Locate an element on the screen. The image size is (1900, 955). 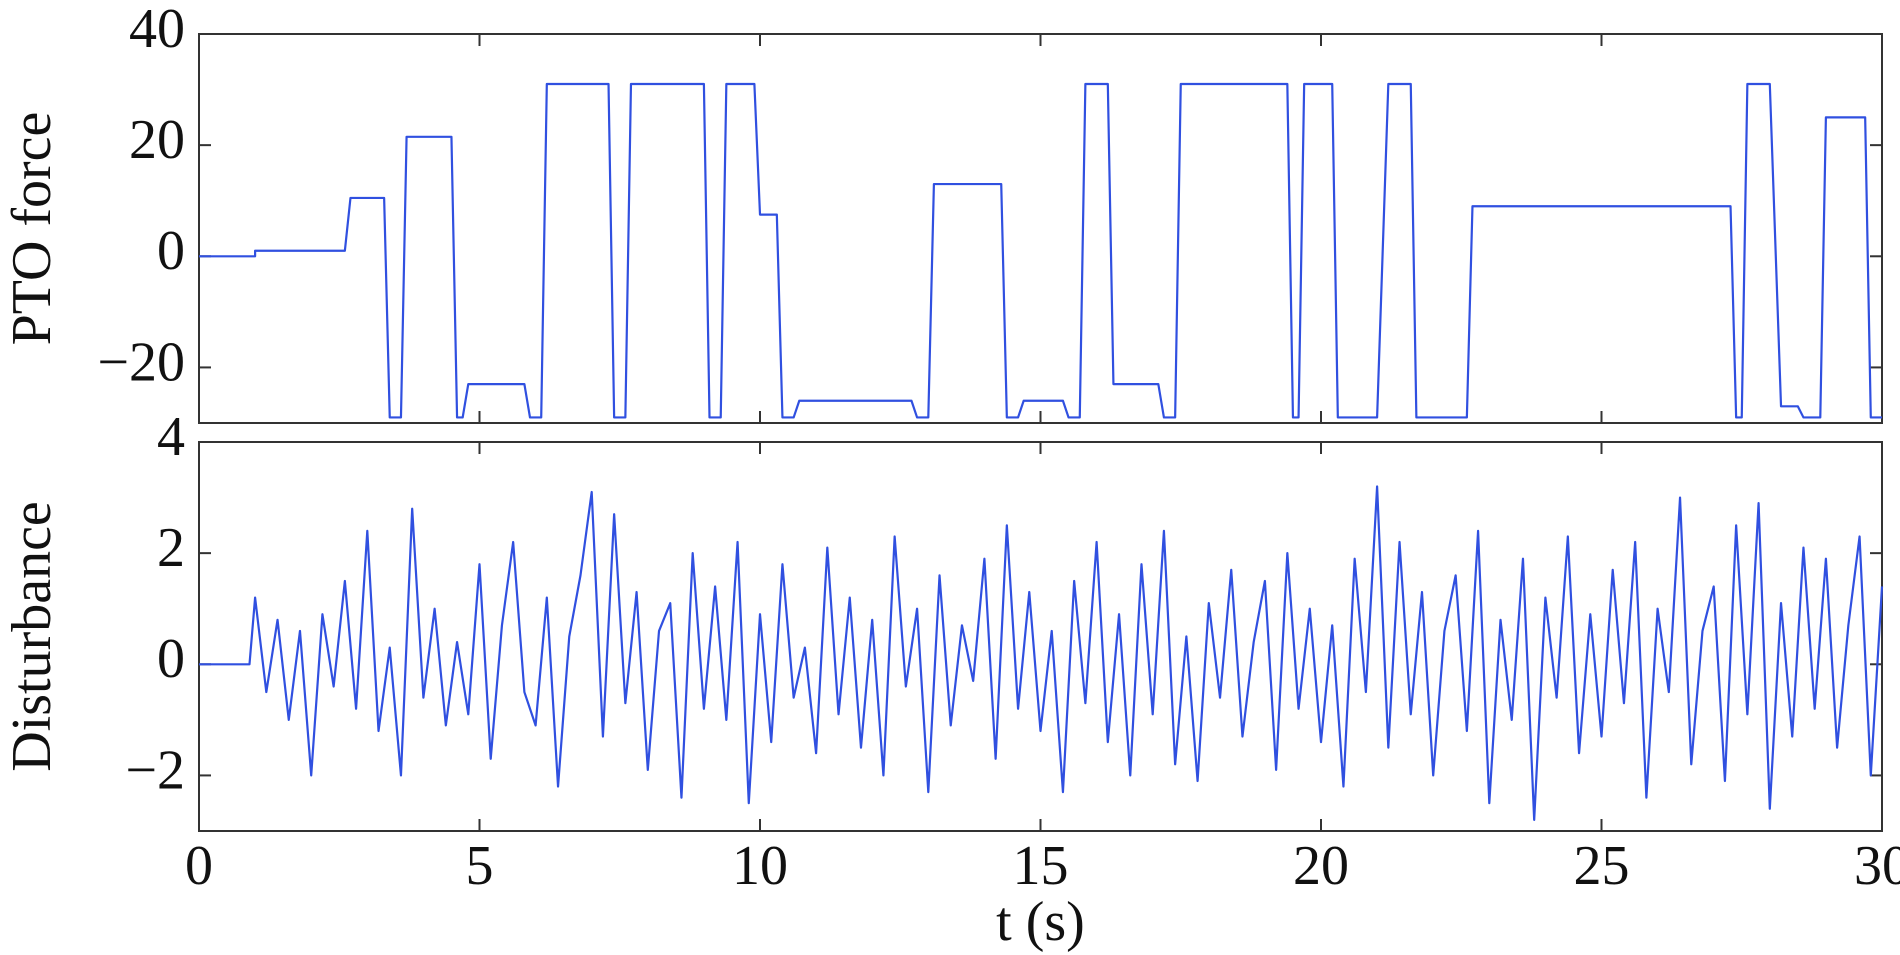
y-tick-label: 2 is located at coordinates (171, 548).